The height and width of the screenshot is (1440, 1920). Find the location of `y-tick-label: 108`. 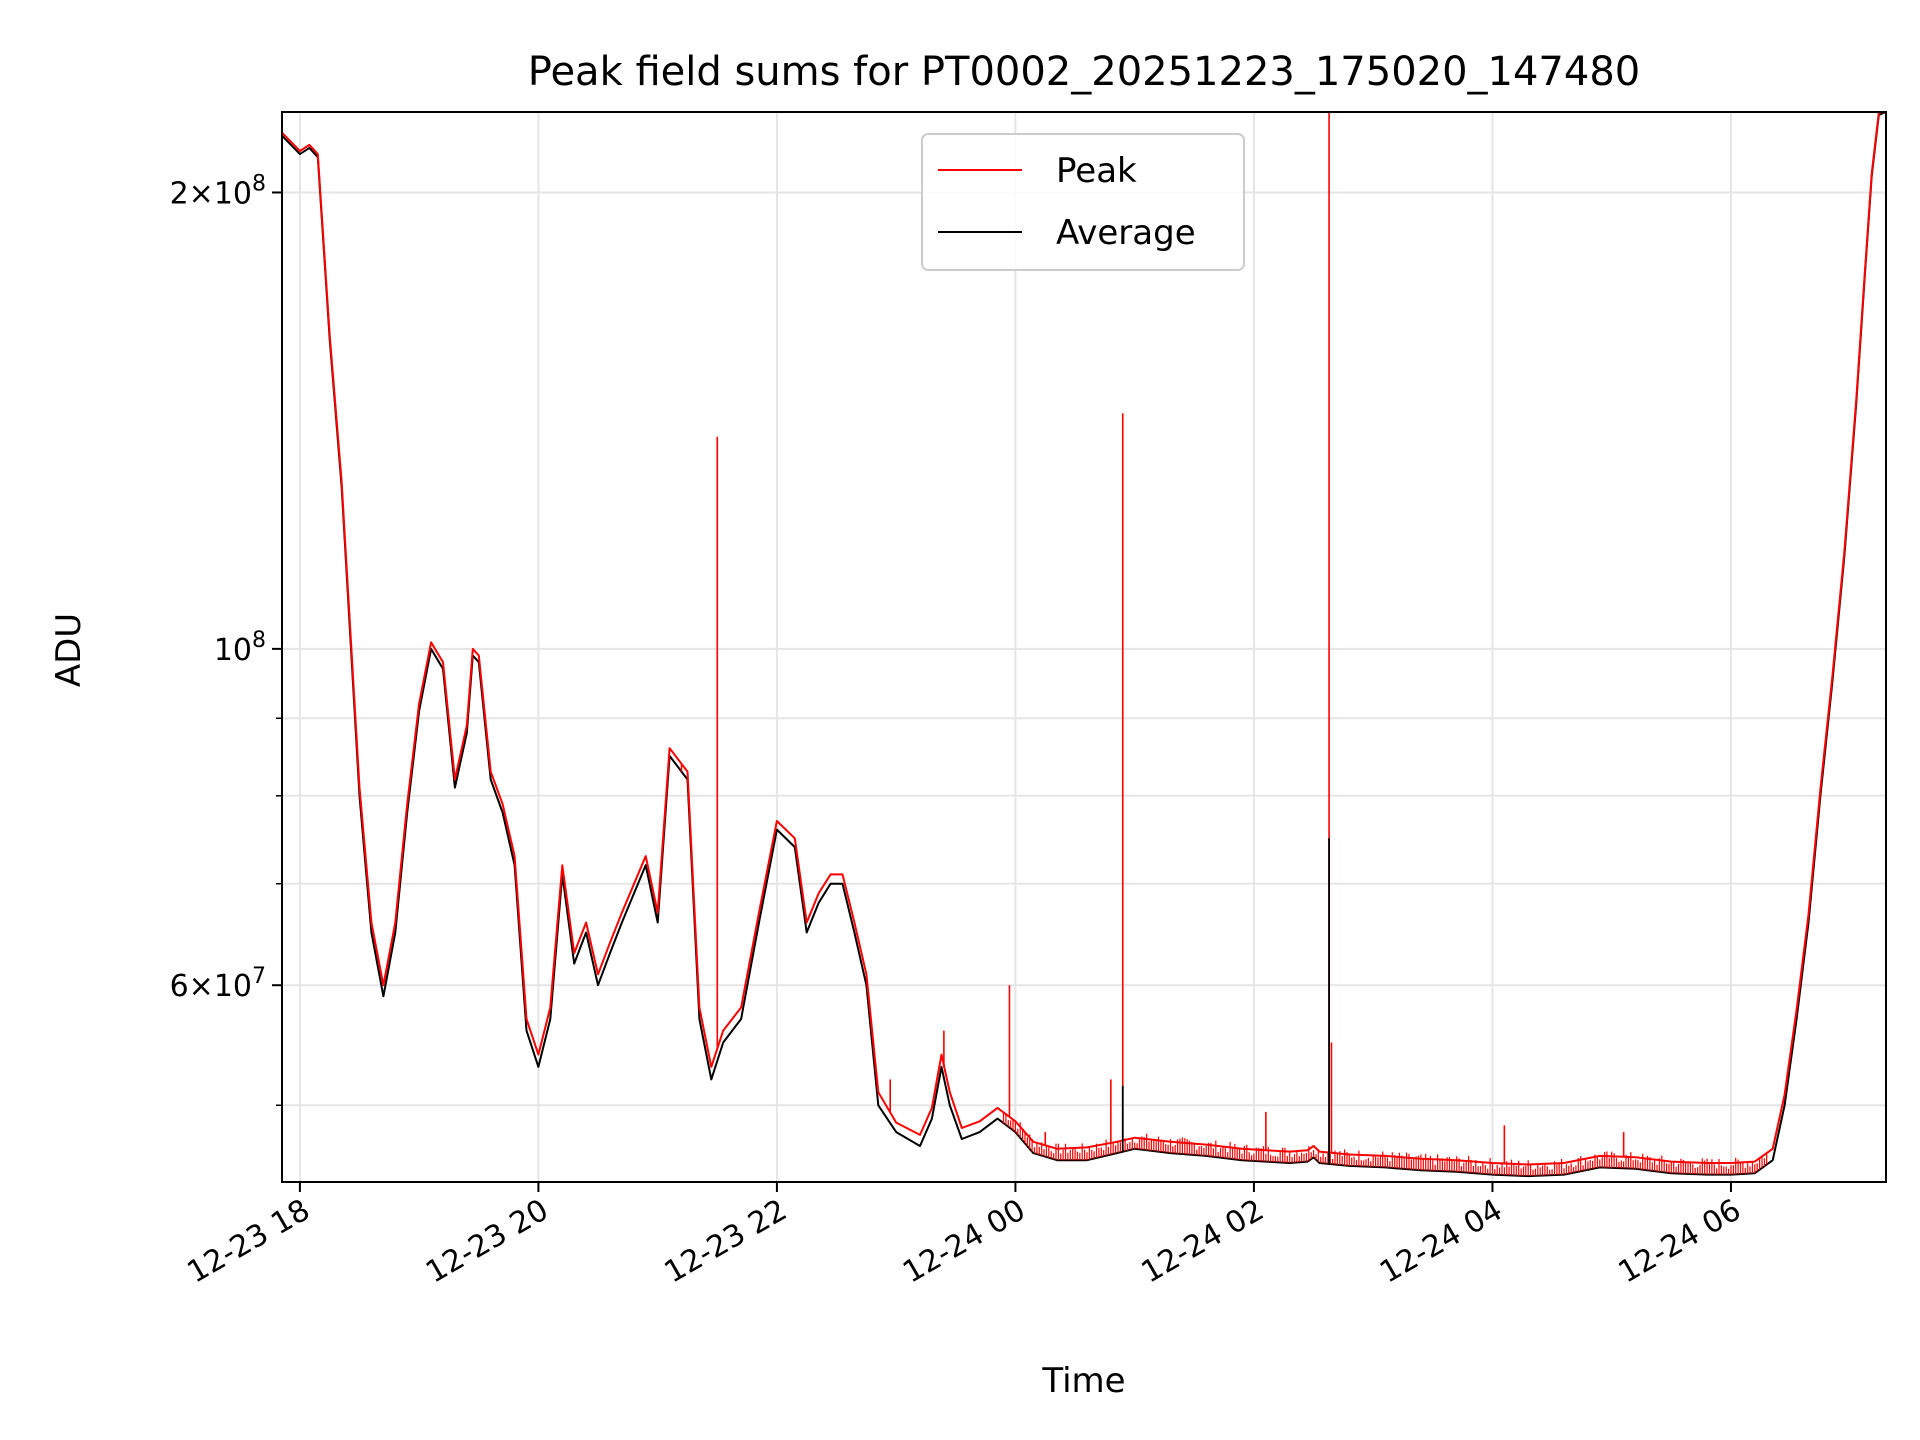

y-tick-label: 108 is located at coordinates (240, 648).